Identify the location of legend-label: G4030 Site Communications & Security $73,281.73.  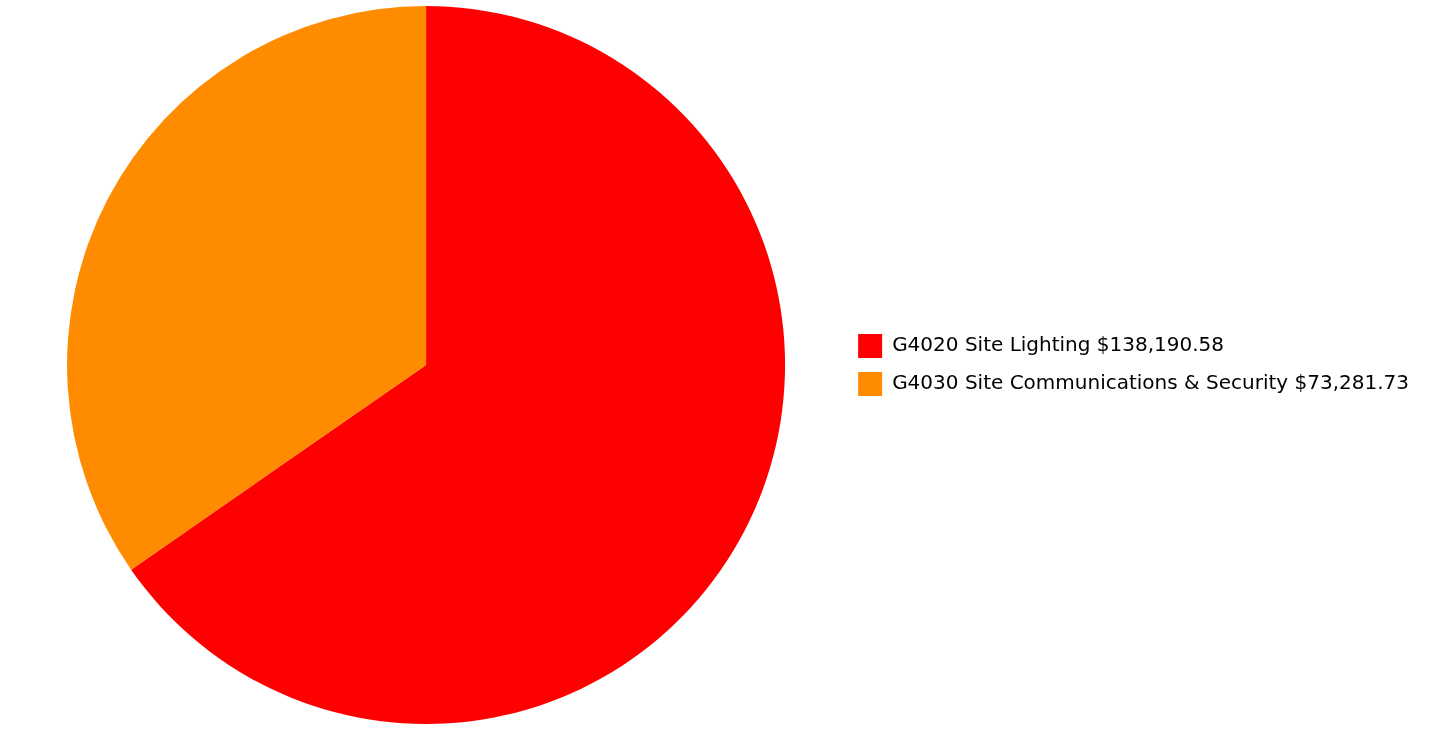
(1150, 382).